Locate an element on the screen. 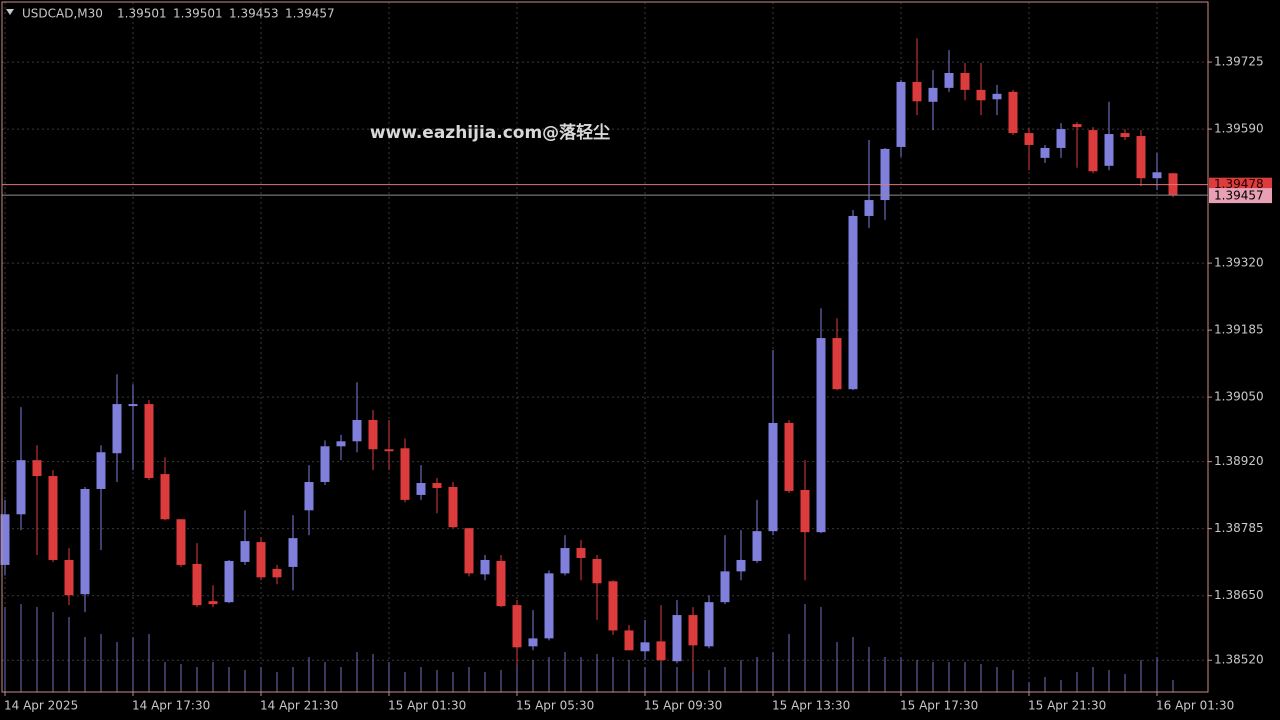  bid-label-bg is located at coordinates (1240, 196).